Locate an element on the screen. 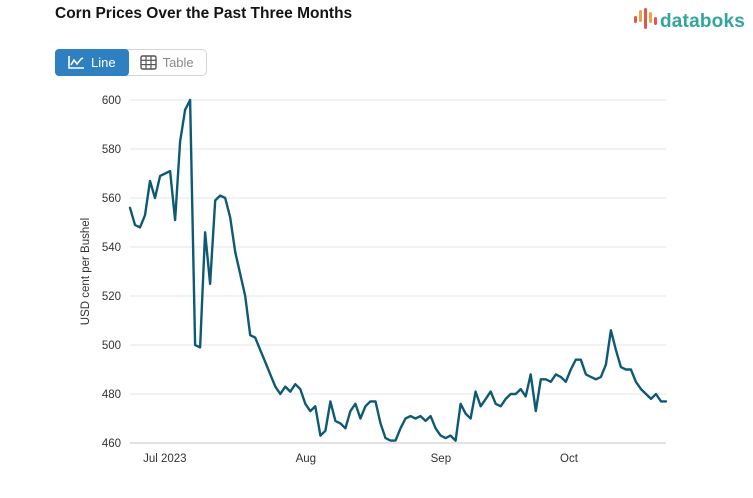 This screenshot has height=498, width=753. y-tick-label-460: 460 is located at coordinates (111, 444).